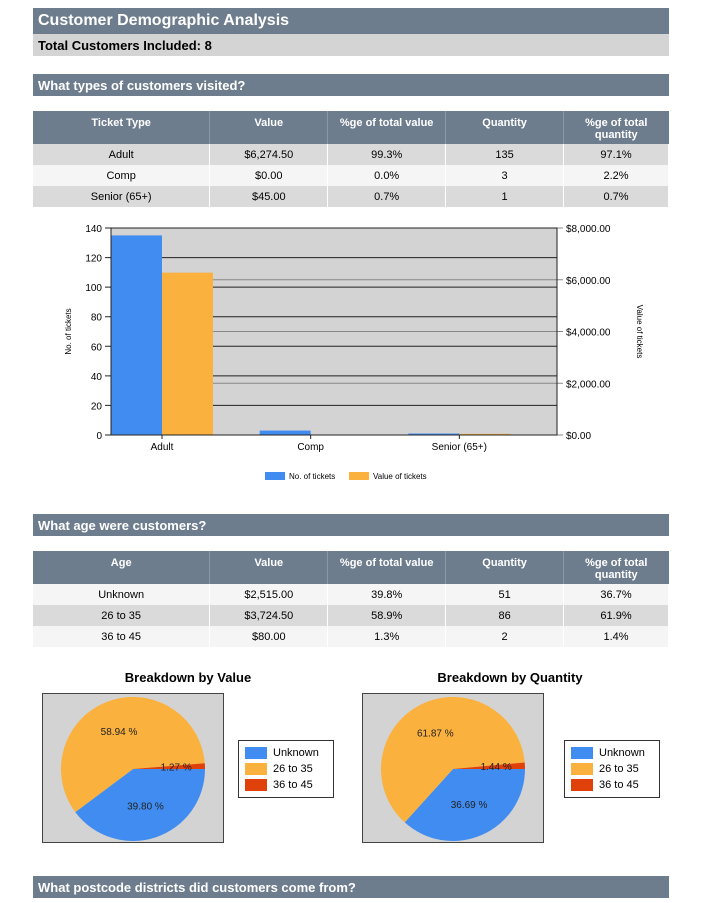  What do you see at coordinates (269, 154) in the screenshot?
I see `table-cell: $6,274.50` at bounding box center [269, 154].